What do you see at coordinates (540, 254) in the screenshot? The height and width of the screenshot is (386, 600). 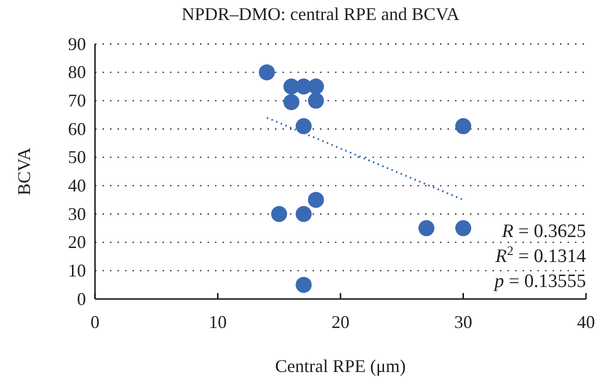 I see `annotation: R$^{2}$ = 0.1314` at bounding box center [540, 254].